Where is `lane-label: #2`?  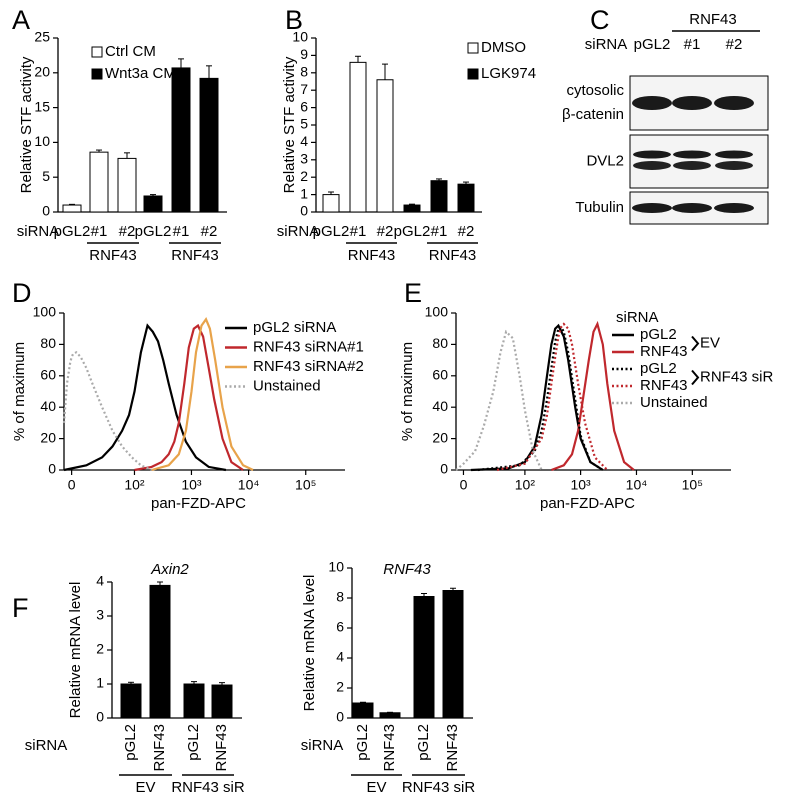
lane-label: #2 is located at coordinates (734, 44).